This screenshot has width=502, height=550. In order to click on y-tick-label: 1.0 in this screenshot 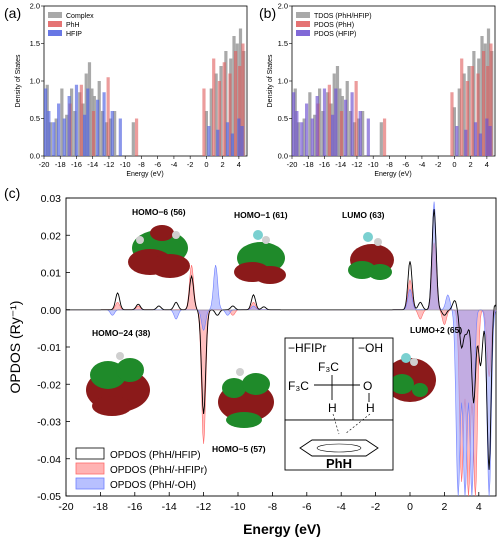, I will do `click(35, 81)`.